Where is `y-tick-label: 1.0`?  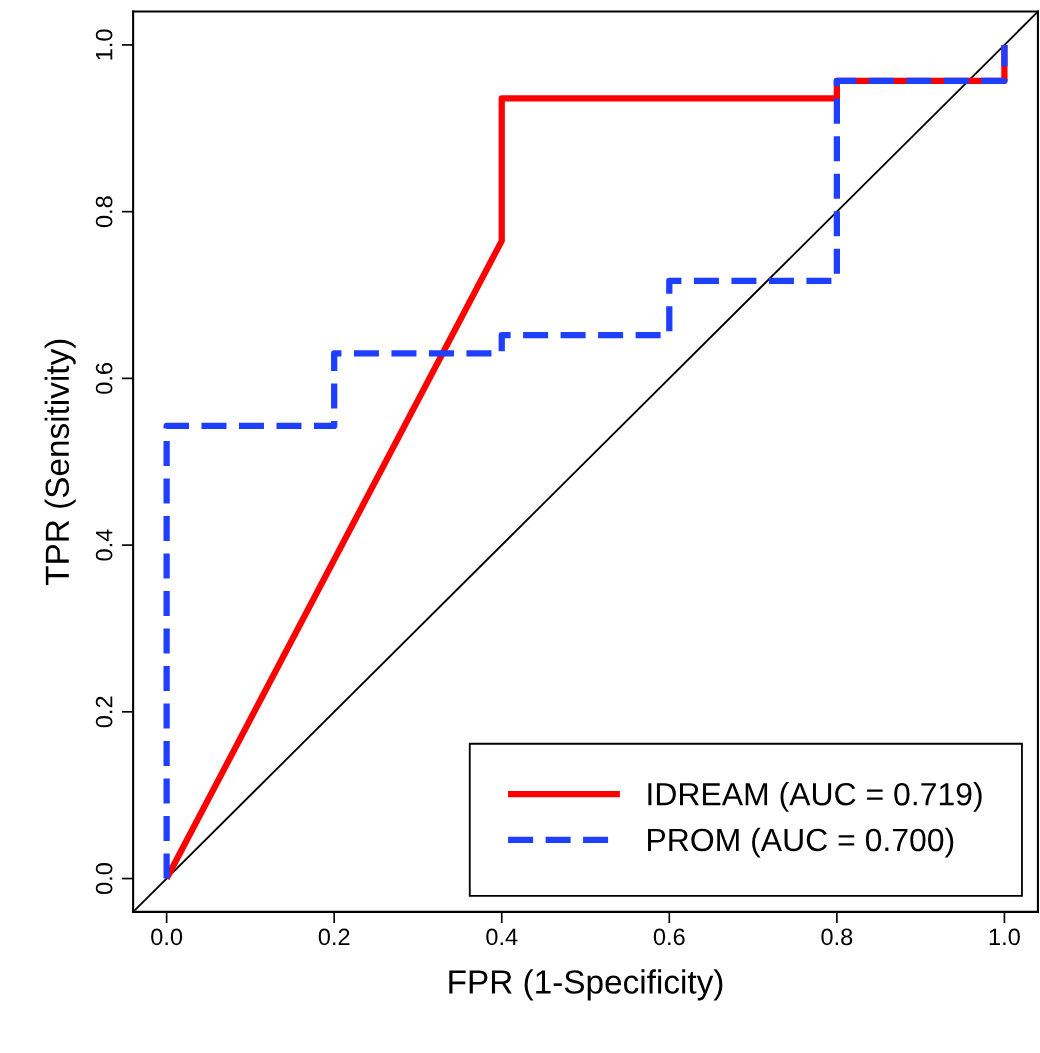
y-tick-label: 1.0 is located at coordinates (104, 44).